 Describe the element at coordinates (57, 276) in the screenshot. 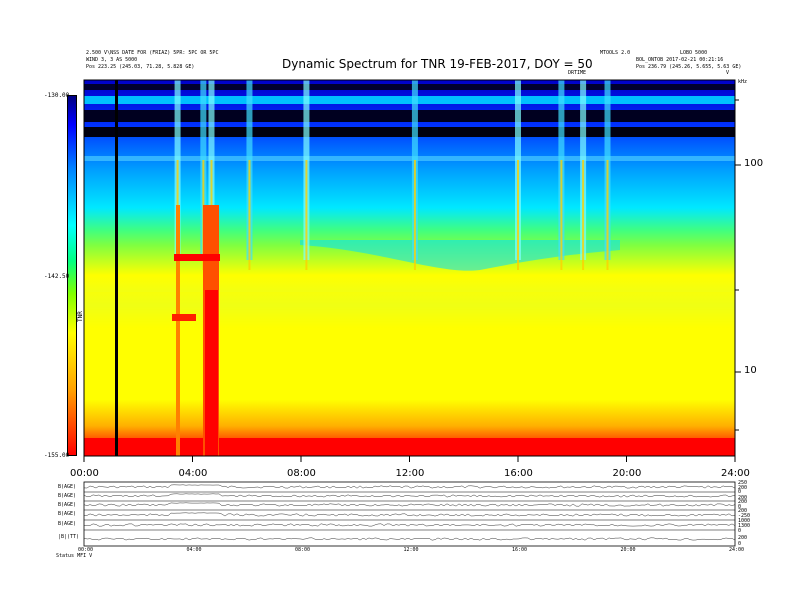

I see `colorbar-tick-mid: -142.50` at that location.